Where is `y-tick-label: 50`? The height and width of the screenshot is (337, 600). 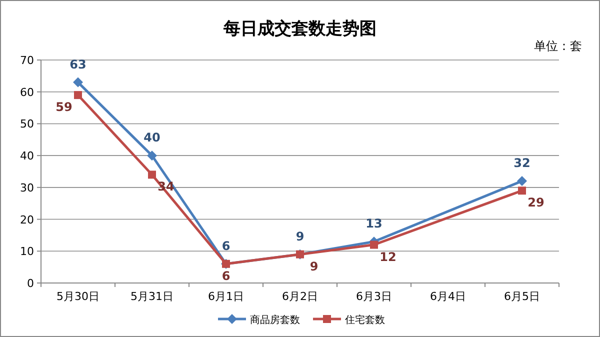 y-tick-label: 50 is located at coordinates (27, 124).